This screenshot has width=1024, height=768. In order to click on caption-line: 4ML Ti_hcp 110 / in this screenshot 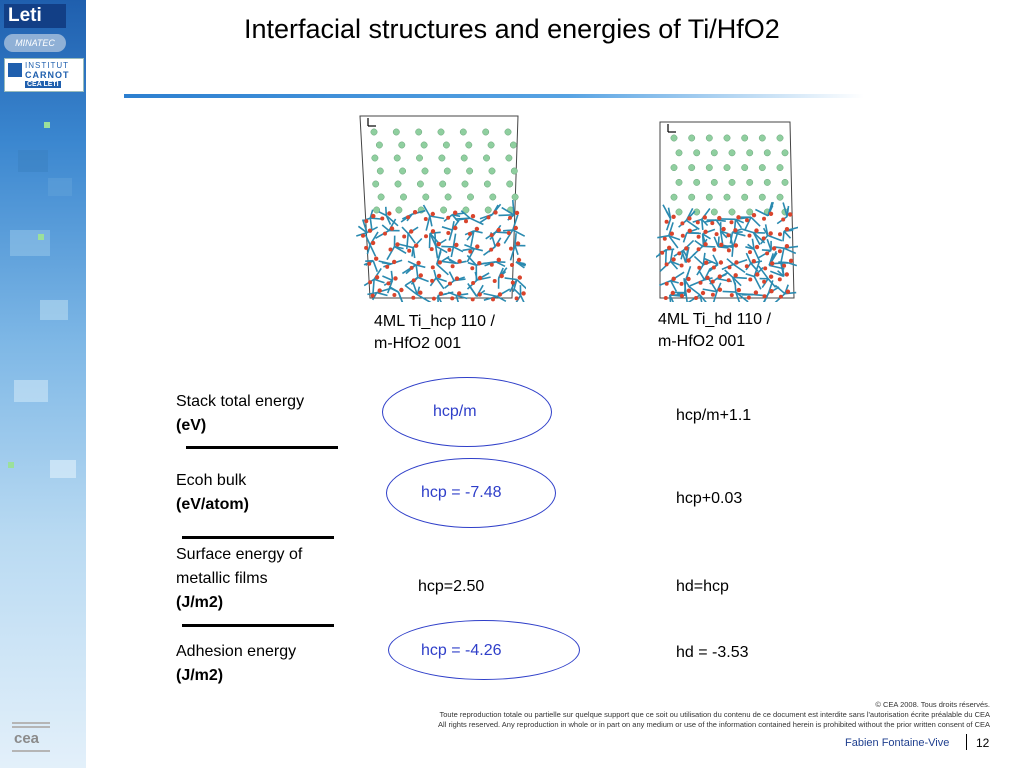, I will do `click(434, 321)`.